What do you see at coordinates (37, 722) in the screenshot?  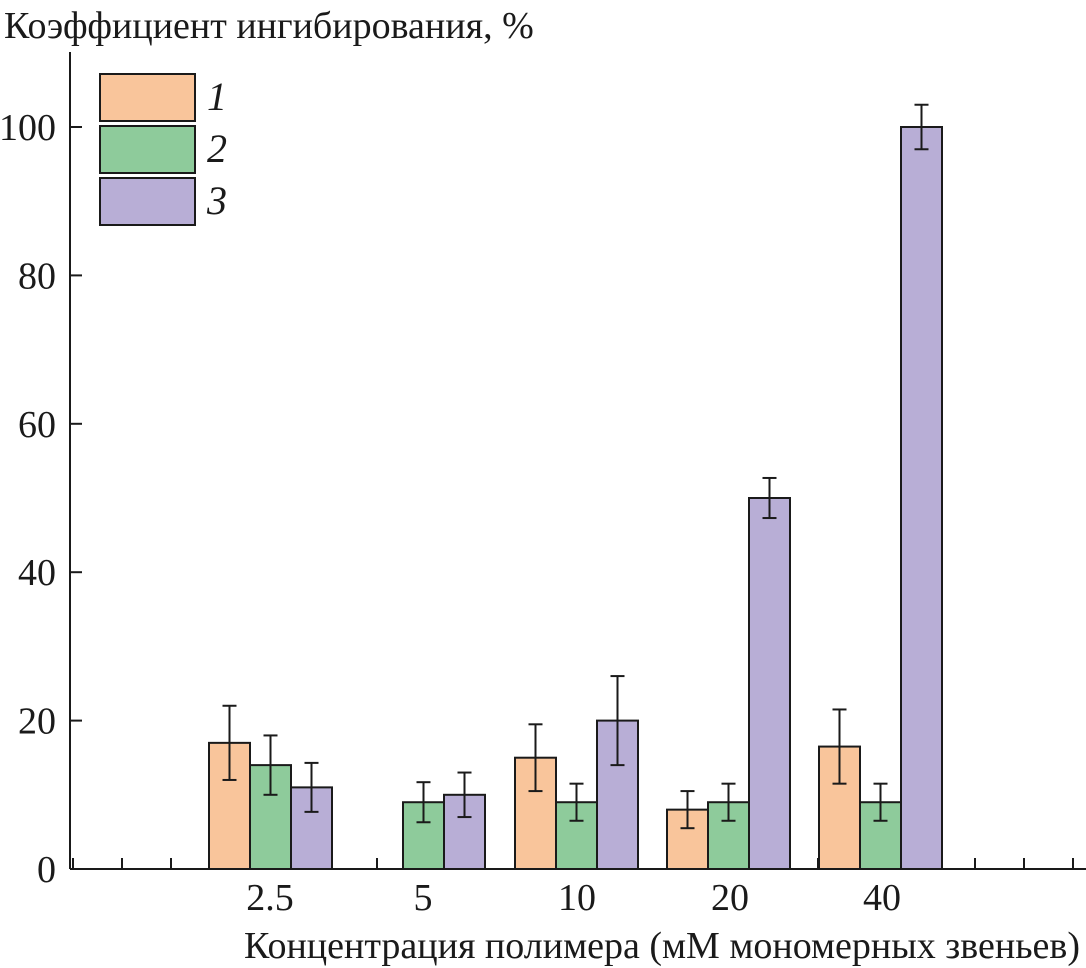 I see `y-tick-label: 20` at bounding box center [37, 722].